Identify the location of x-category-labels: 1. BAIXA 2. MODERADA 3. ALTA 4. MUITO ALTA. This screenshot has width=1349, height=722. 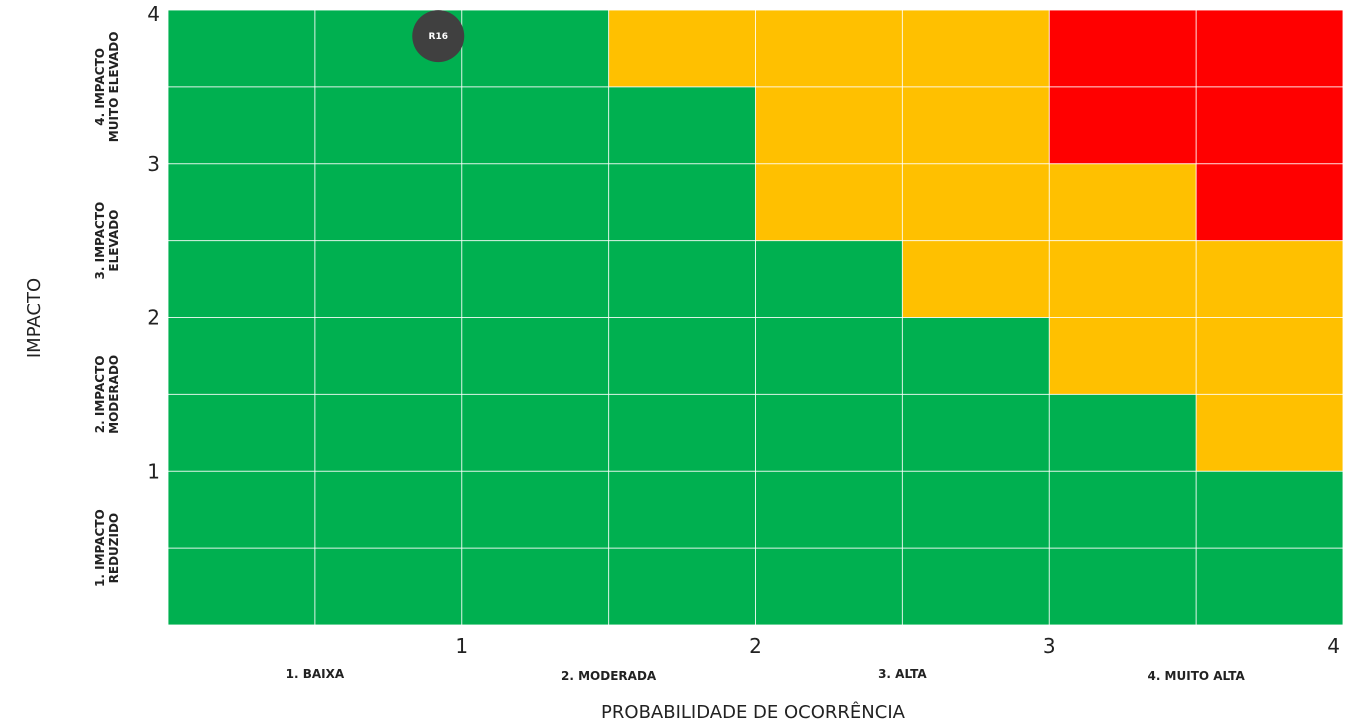
(766, 675).